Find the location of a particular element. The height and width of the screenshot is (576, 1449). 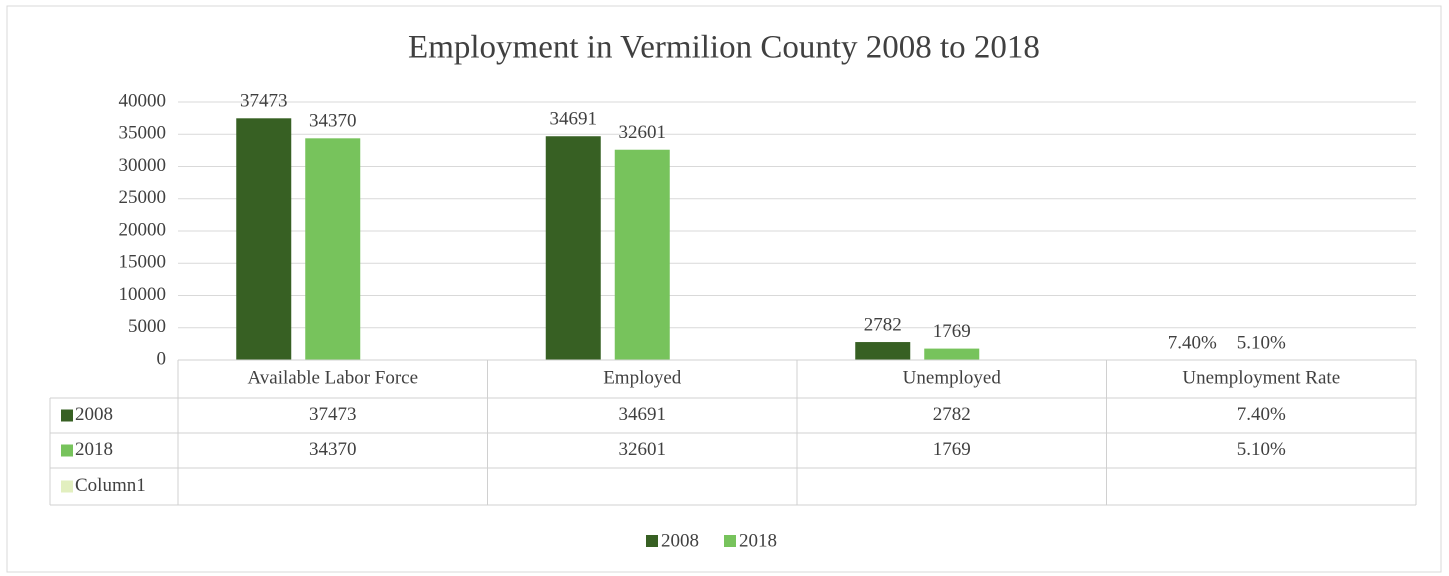

x-tick-label: Available Labor Force is located at coordinates (332, 377).